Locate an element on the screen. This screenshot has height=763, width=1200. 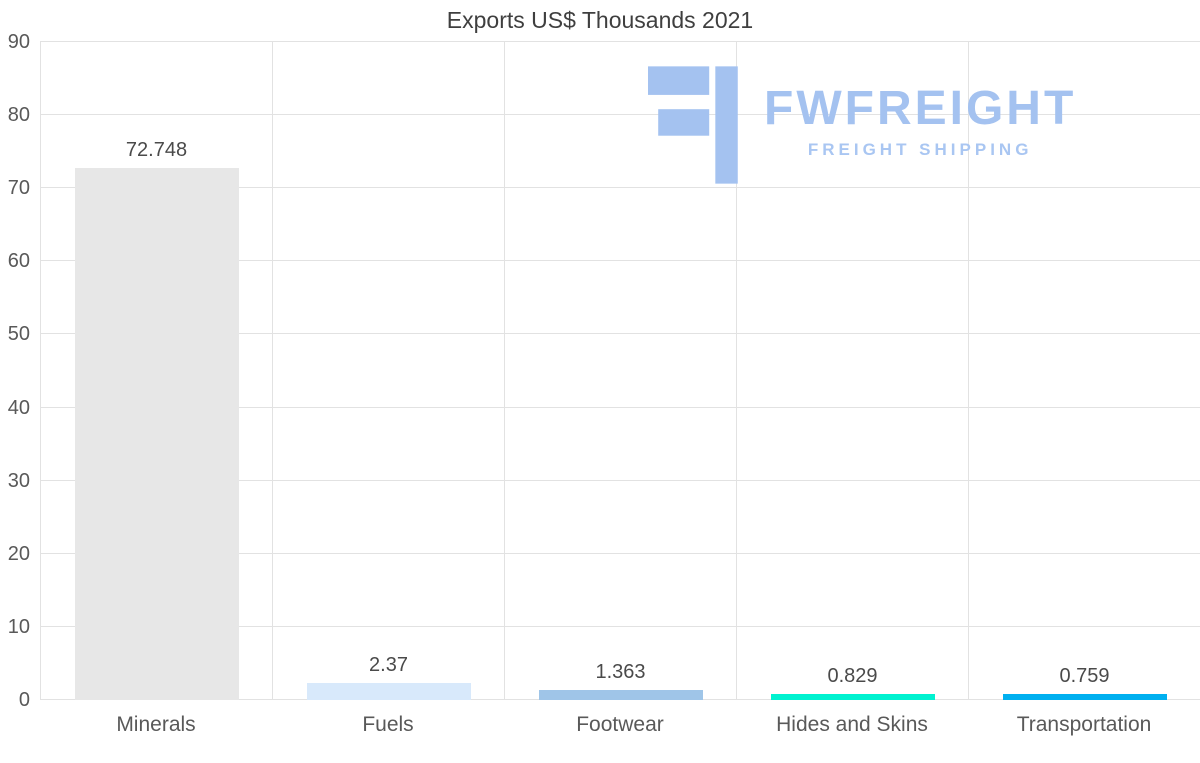
y-tick-label-20: 20 is located at coordinates (18, 553).